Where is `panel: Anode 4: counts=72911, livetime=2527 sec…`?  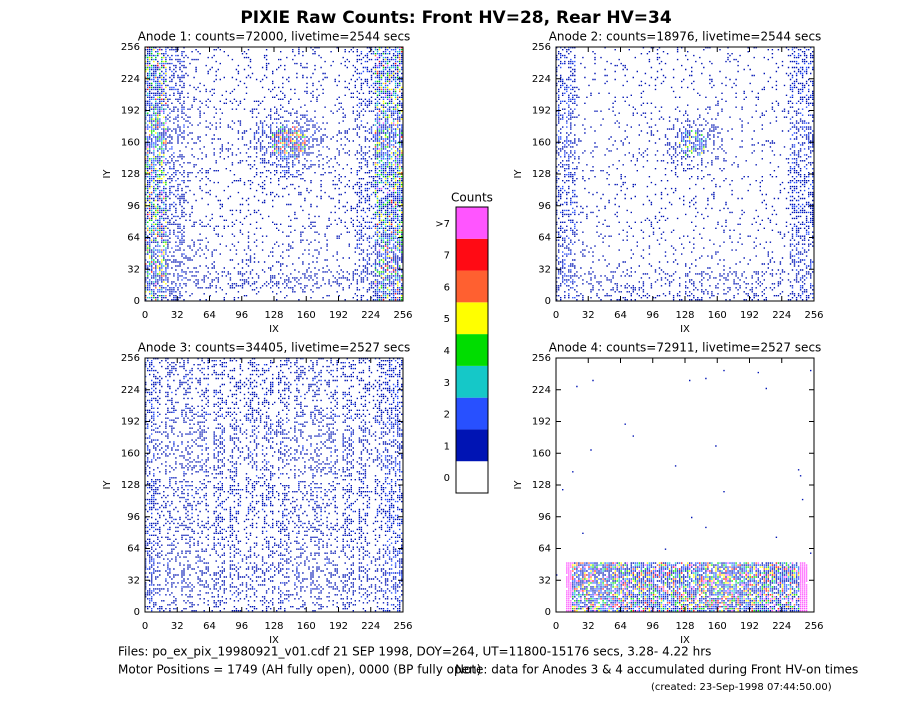
panel: Anode 4: counts=72911, livetime=2527 sec… is located at coordinates (668, 494).